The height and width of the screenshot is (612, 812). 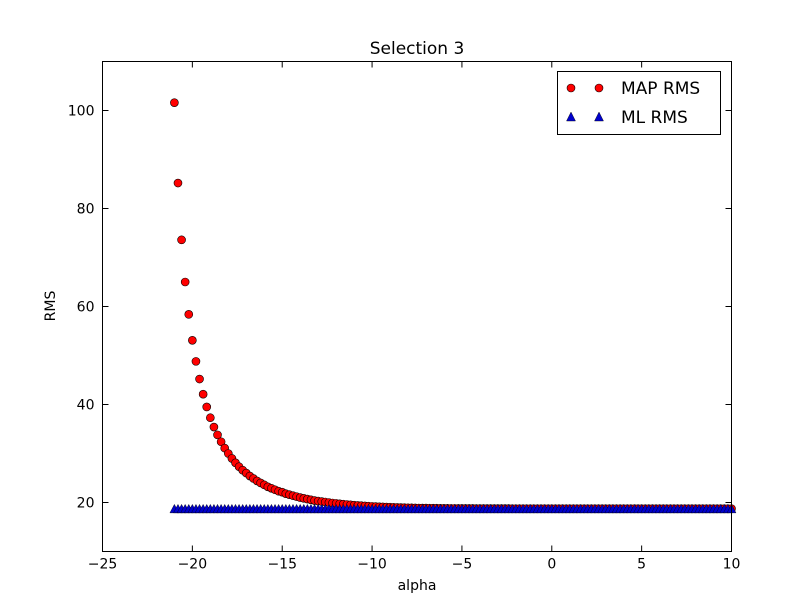 What do you see at coordinates (282, 565) in the screenshot?
I see `x-tick-label: −15` at bounding box center [282, 565].